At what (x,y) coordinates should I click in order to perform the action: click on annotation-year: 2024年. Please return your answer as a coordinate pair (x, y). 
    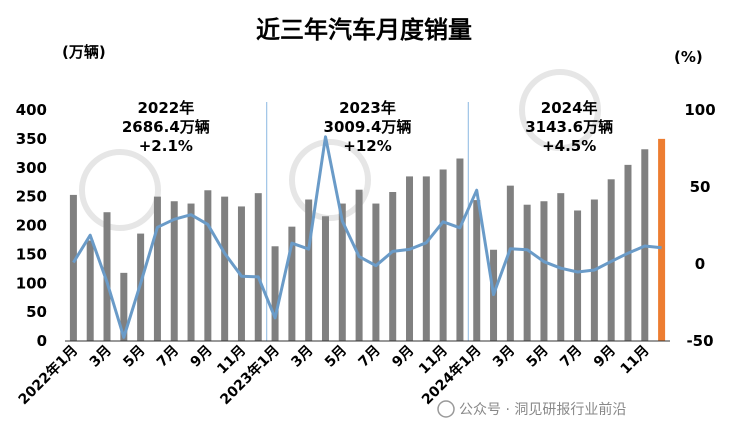
    Looking at the image, I should click on (569, 108).